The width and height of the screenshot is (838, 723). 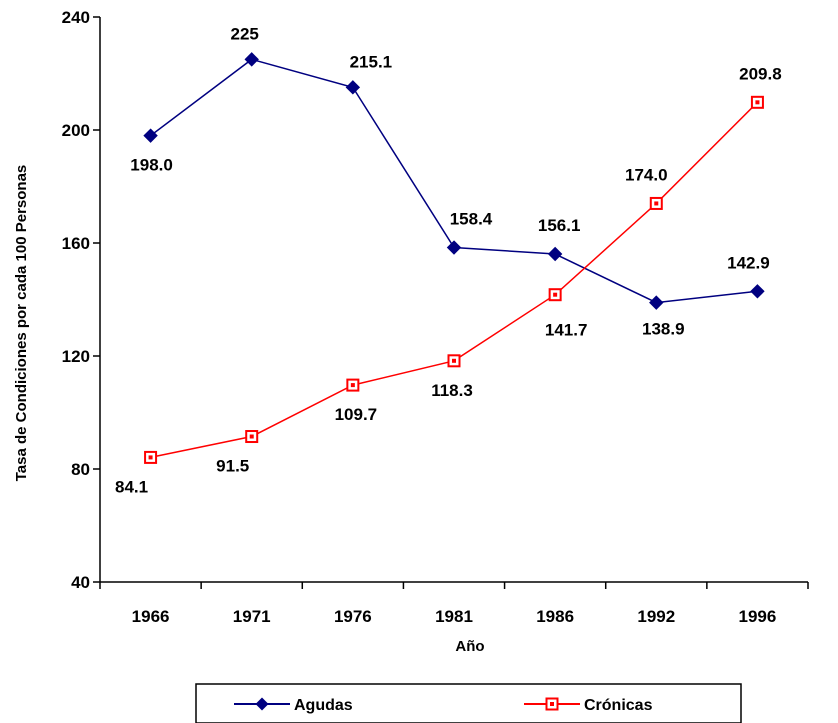 What do you see at coordinates (151, 616) in the screenshot?
I see `x-tick-label: 1966` at bounding box center [151, 616].